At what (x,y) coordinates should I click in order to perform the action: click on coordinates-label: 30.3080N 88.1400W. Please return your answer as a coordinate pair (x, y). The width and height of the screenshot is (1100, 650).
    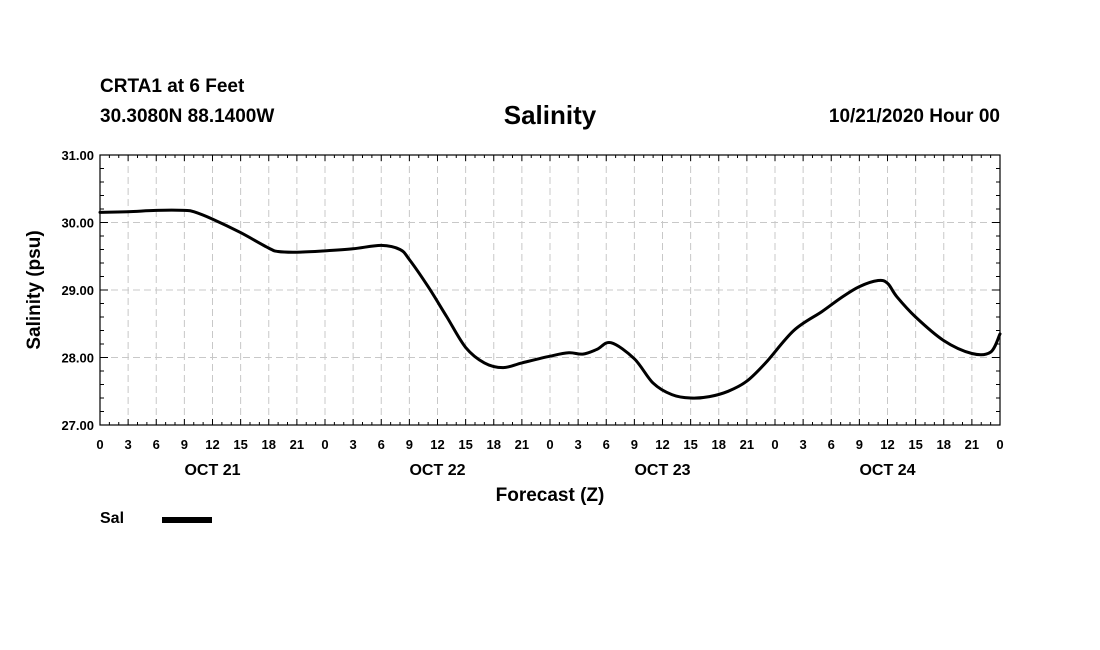
    Looking at the image, I should click on (187, 116).